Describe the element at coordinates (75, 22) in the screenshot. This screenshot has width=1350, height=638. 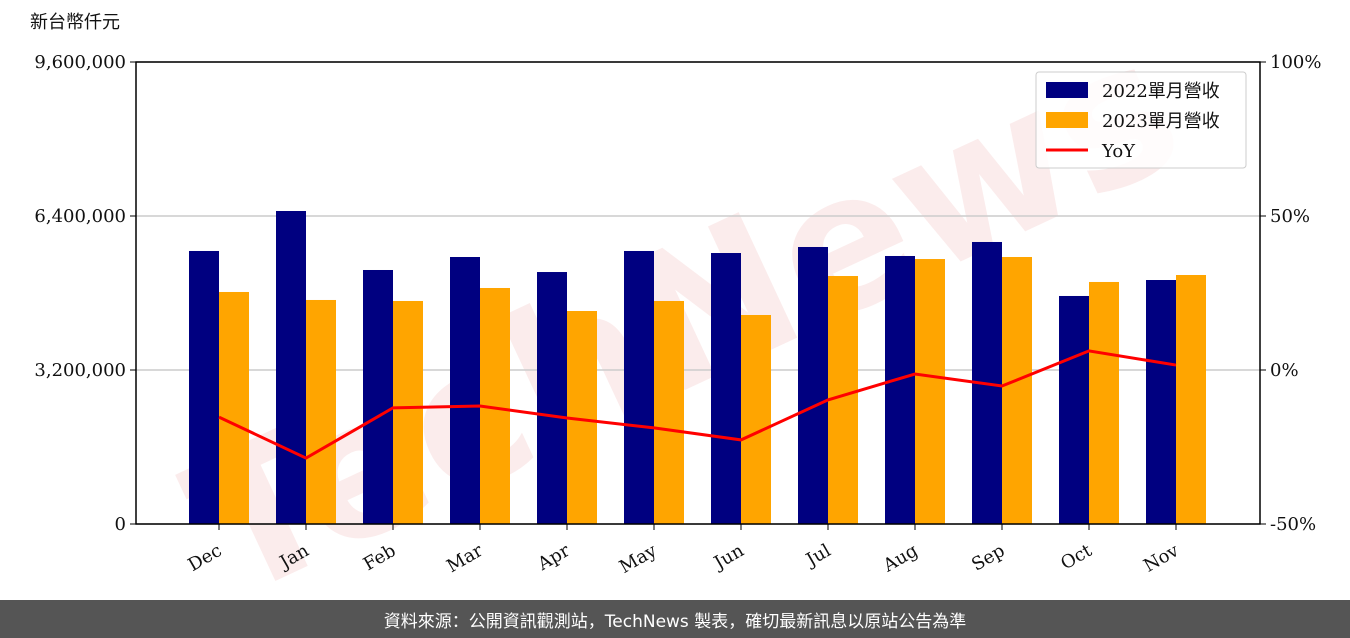
I see `y-axis-label: 新台幣仟元` at that location.